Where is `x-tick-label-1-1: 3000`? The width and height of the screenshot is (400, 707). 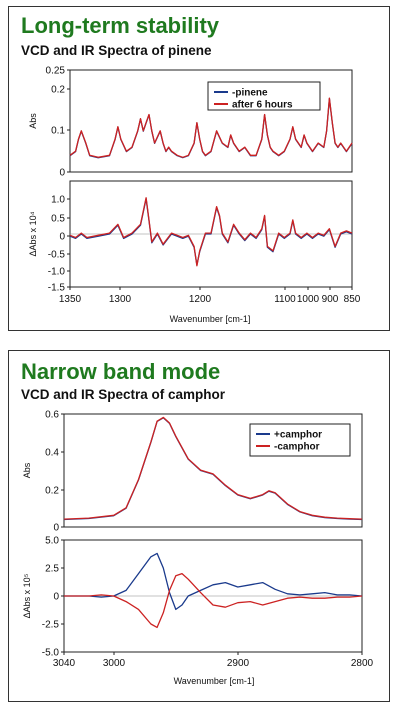 x-tick-label-1-1: 3000 is located at coordinates (114, 663).